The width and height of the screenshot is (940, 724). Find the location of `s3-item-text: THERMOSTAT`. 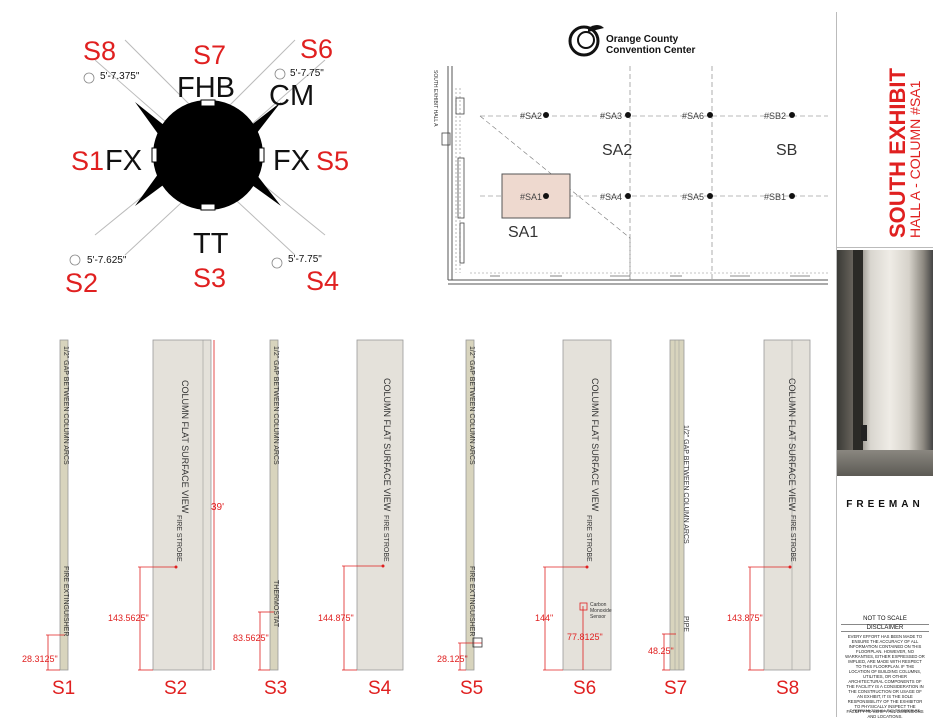

s3-item-text: THERMOSTAT is located at coordinates (275, 604).